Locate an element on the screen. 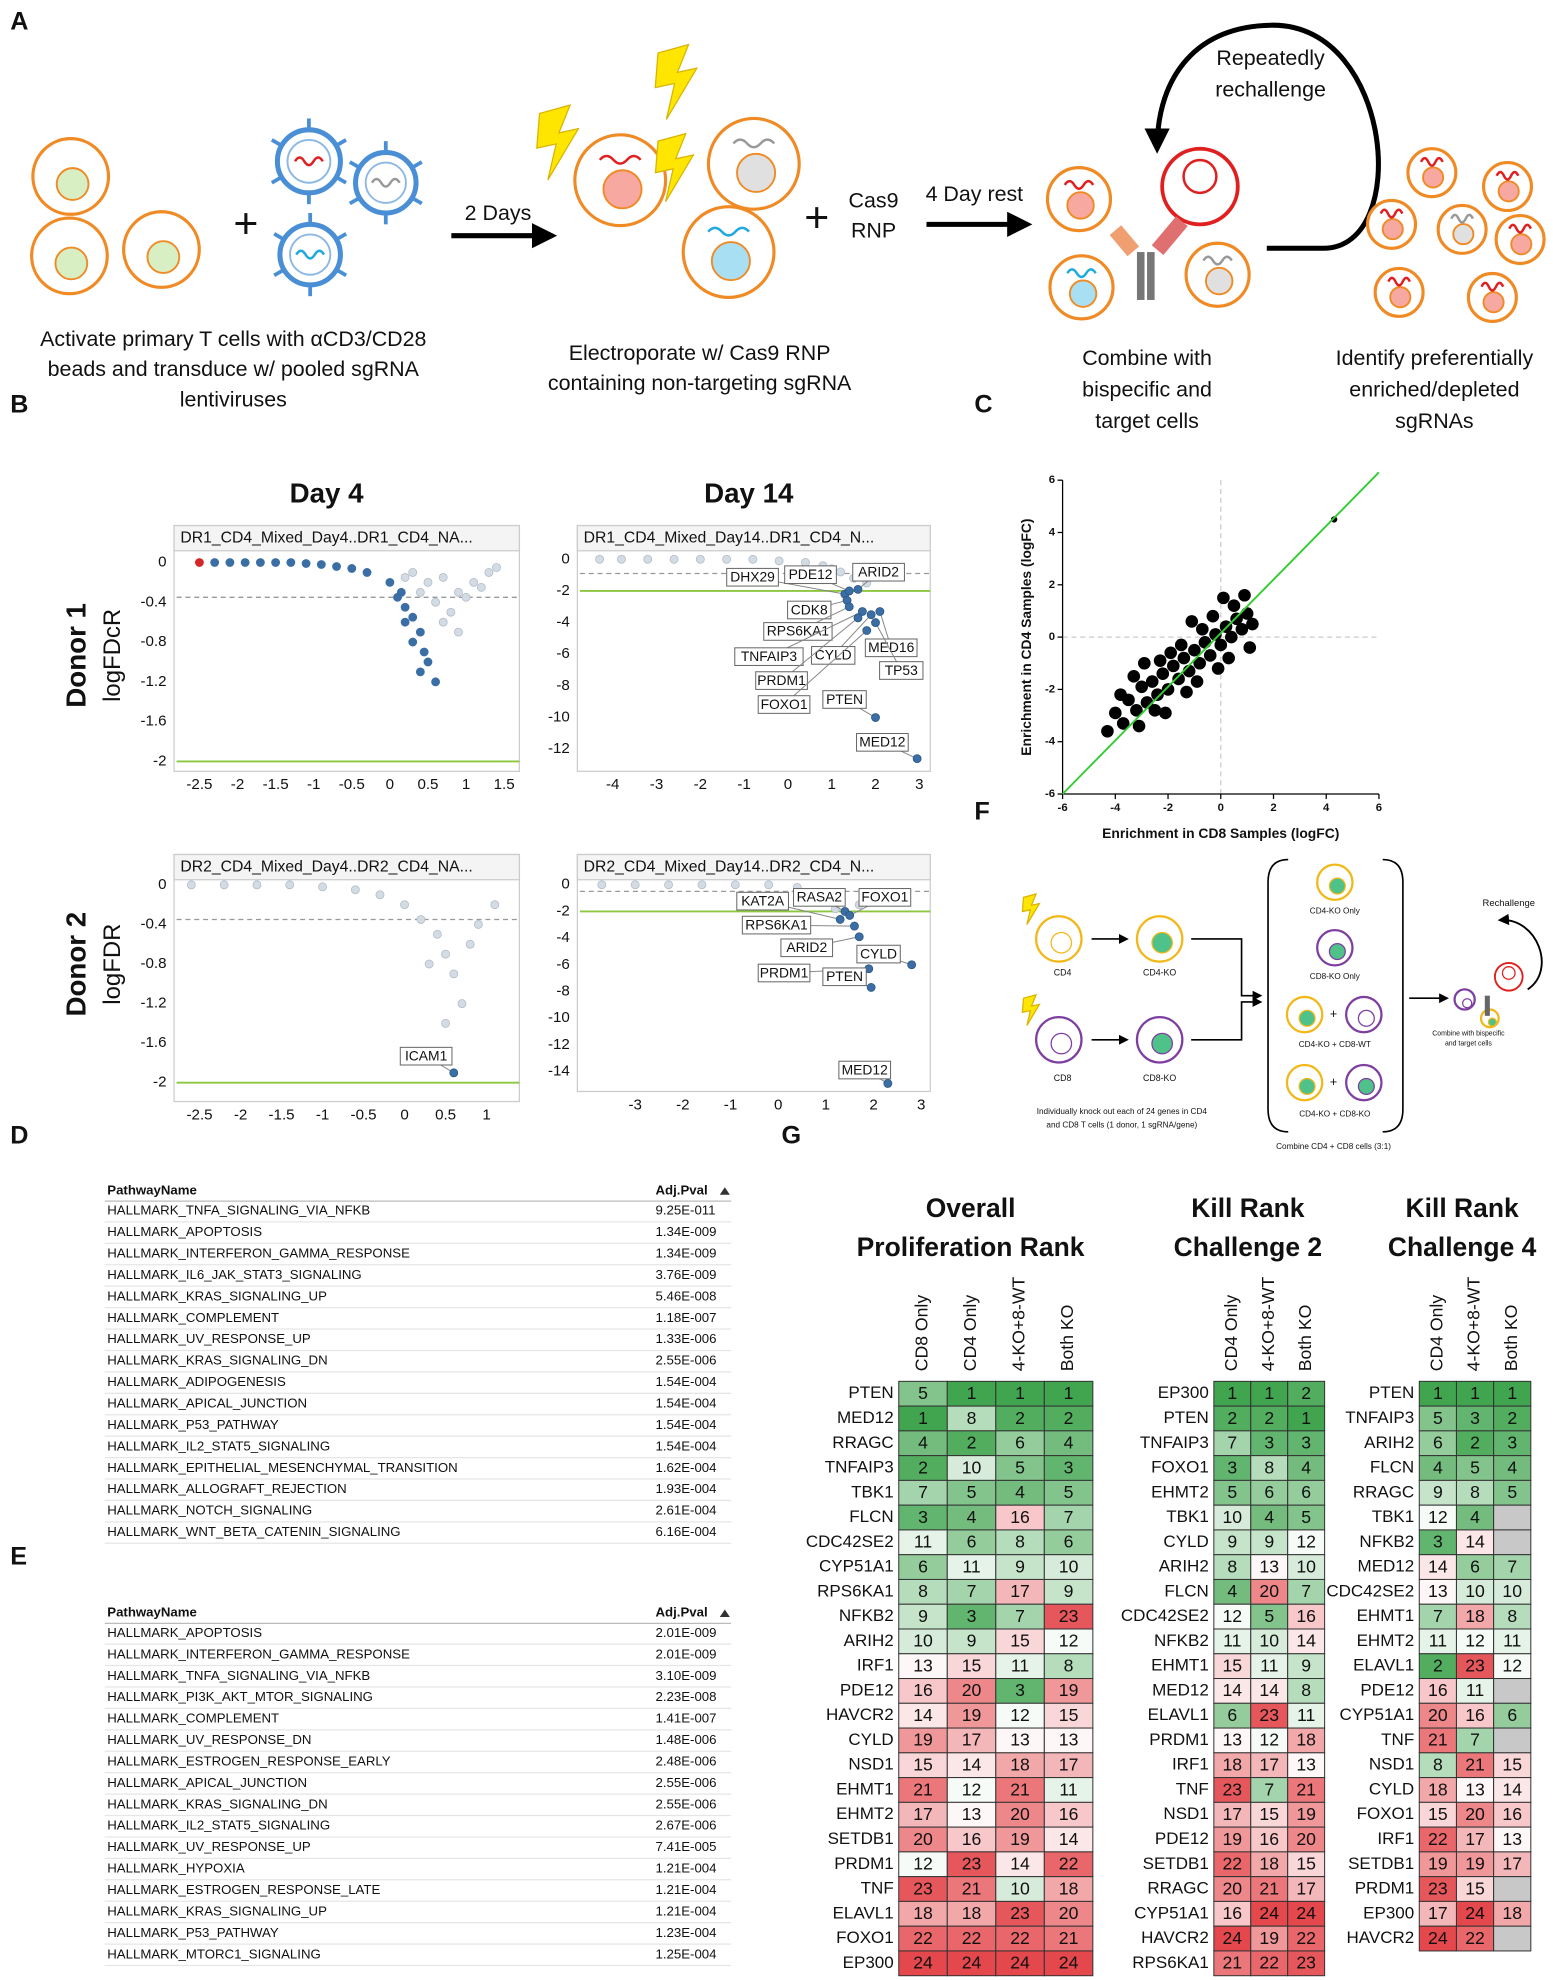 This screenshot has height=1980, width=1553. cell-value: 15 is located at coordinates (1512, 1764).